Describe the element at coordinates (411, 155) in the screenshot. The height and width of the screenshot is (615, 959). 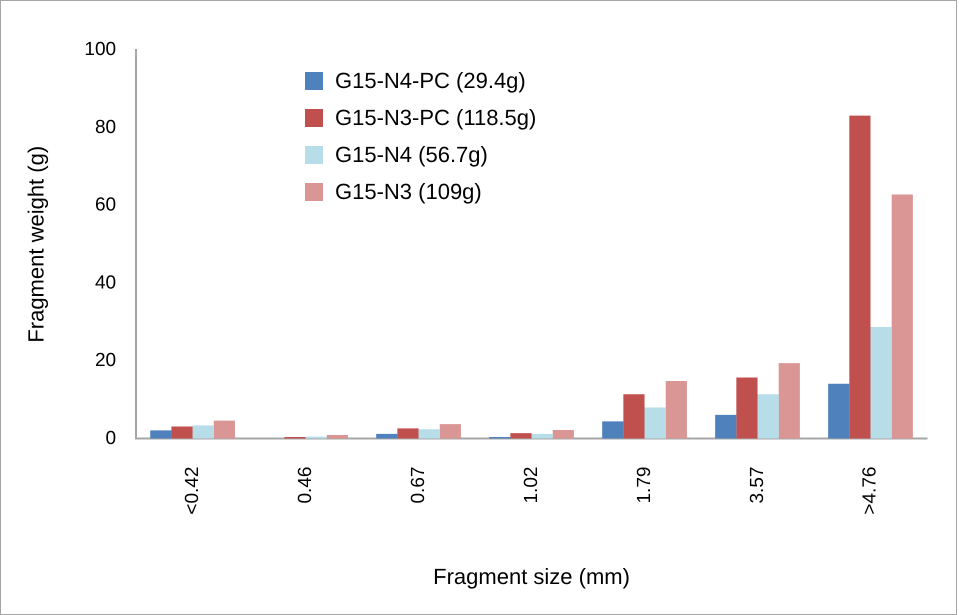
I see `legend-label: G15-N4 (56.7g)` at that location.